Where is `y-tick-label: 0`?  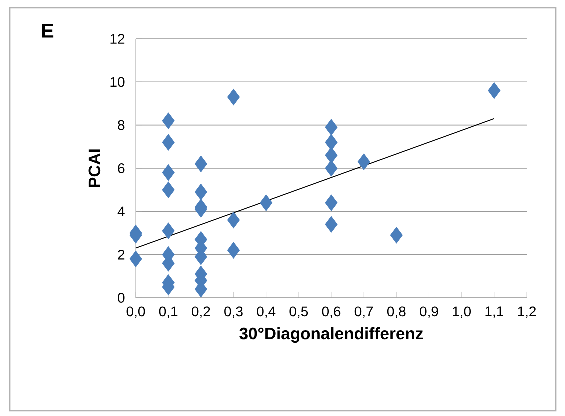 y-tick-label: 0 is located at coordinates (121, 298).